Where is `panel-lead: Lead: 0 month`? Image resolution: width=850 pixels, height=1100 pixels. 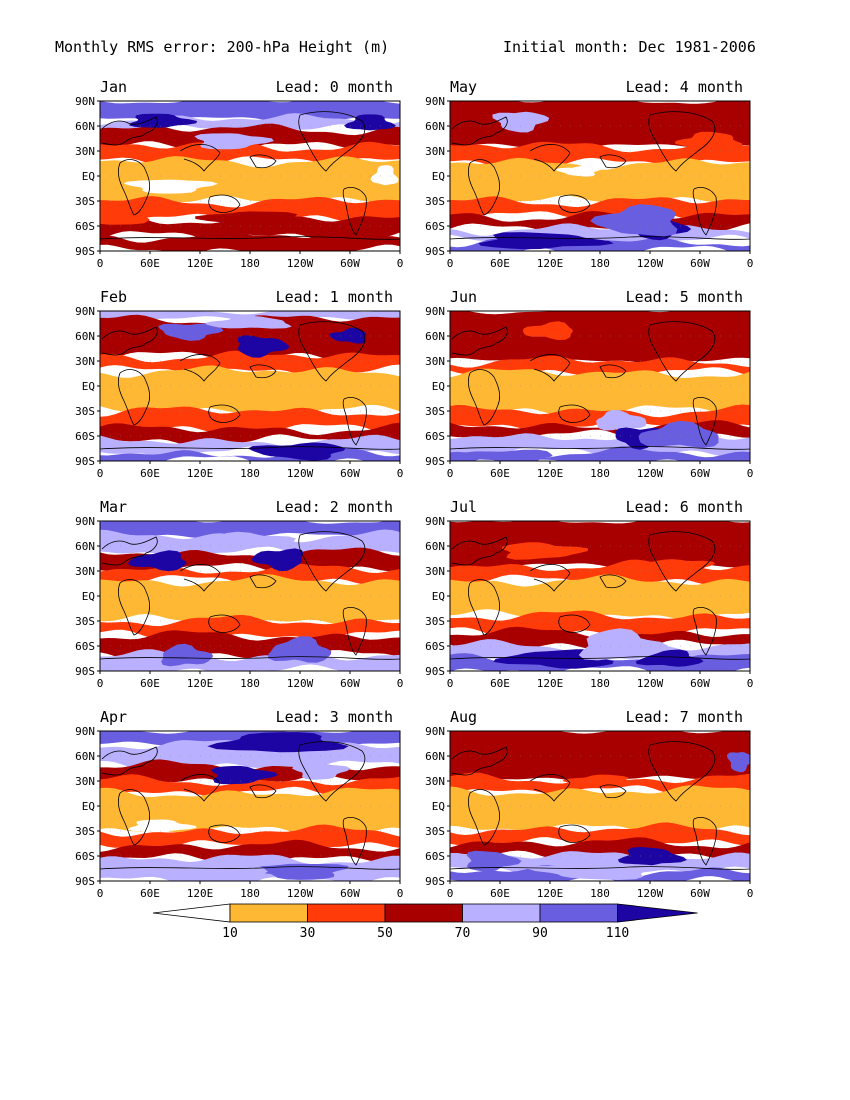 panel-lead: Lead: 0 month is located at coordinates (334, 87).